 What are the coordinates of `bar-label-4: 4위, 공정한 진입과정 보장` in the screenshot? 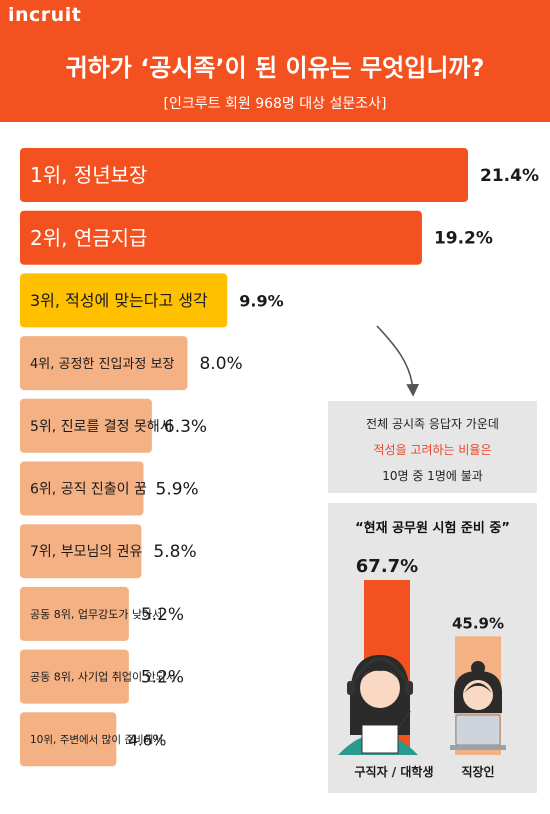 It's located at (102, 364).